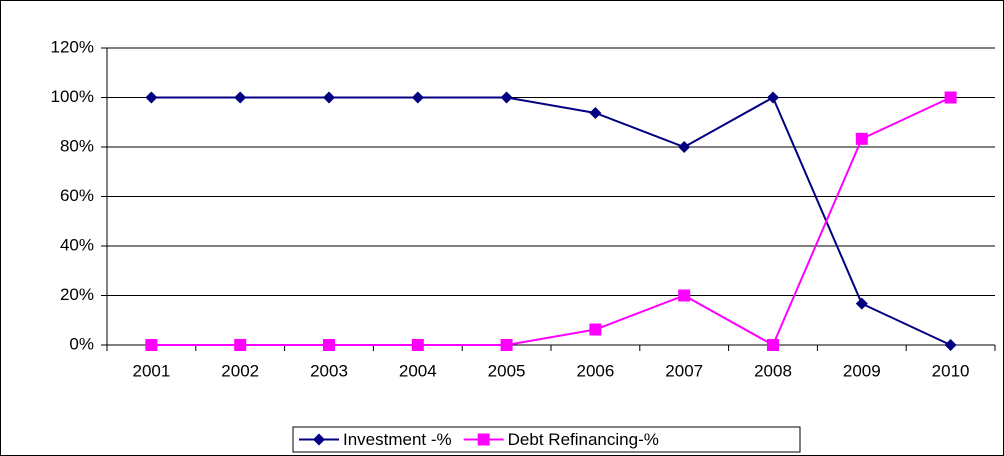  Describe the element at coordinates (77, 145) in the screenshot. I see `y-tick-label: 80%` at that location.